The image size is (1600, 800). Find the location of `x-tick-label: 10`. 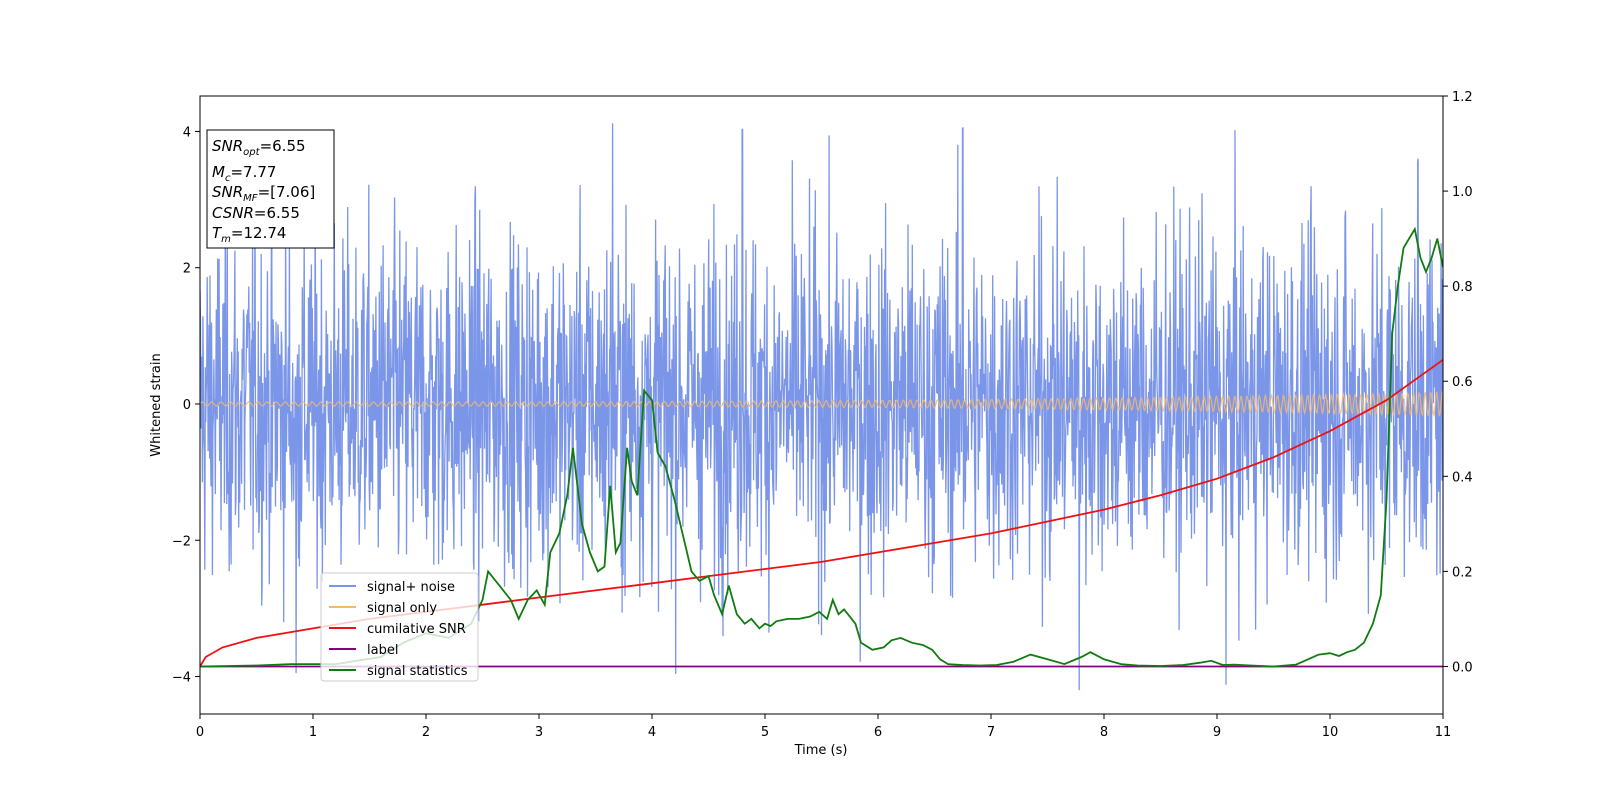

x-tick-label: 10 is located at coordinates (1330, 732).